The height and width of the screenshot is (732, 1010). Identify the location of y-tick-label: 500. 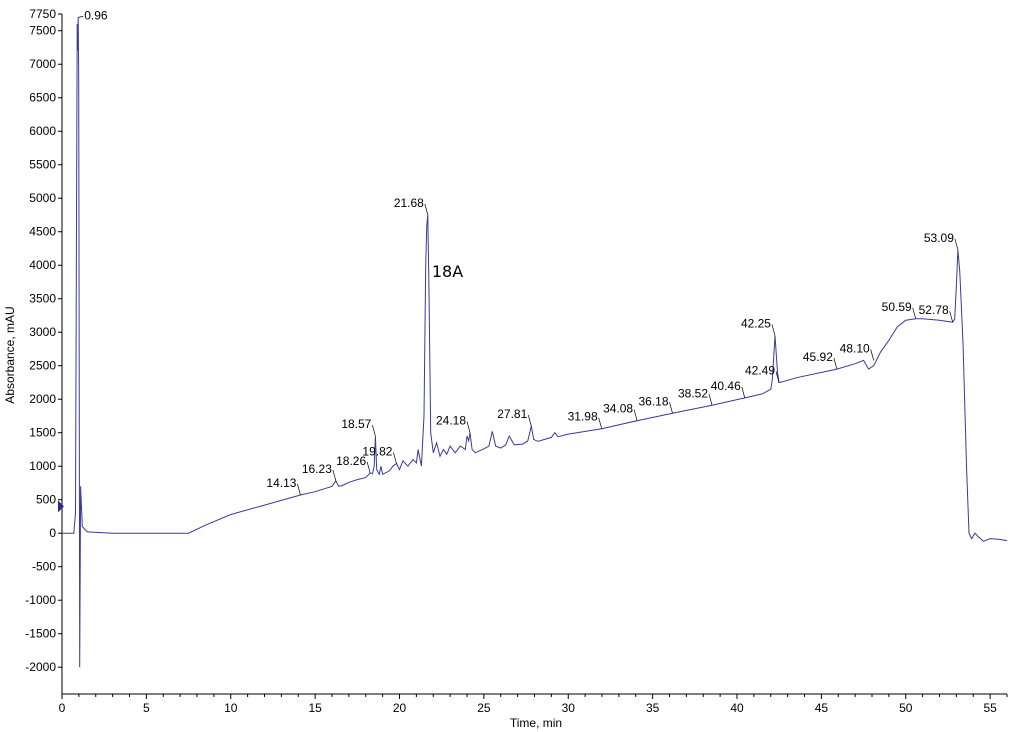
(46, 500).